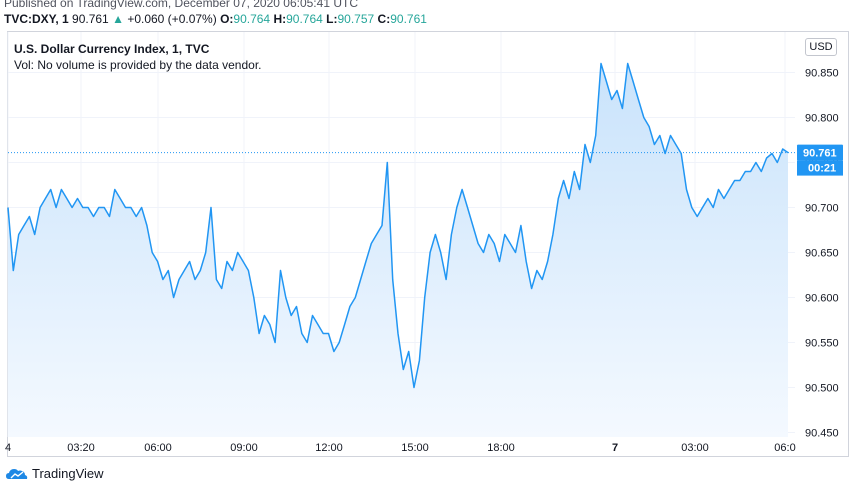 This screenshot has height=485, width=852. I want to click on currency-selector: USD, so click(821, 47).